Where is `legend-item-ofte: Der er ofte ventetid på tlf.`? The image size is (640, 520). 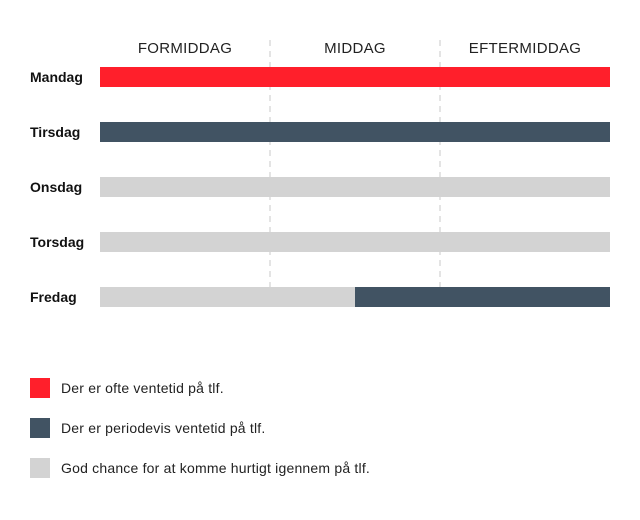
legend-item-ofte: Der er ofte ventetid på tlf. is located at coordinates (200, 388).